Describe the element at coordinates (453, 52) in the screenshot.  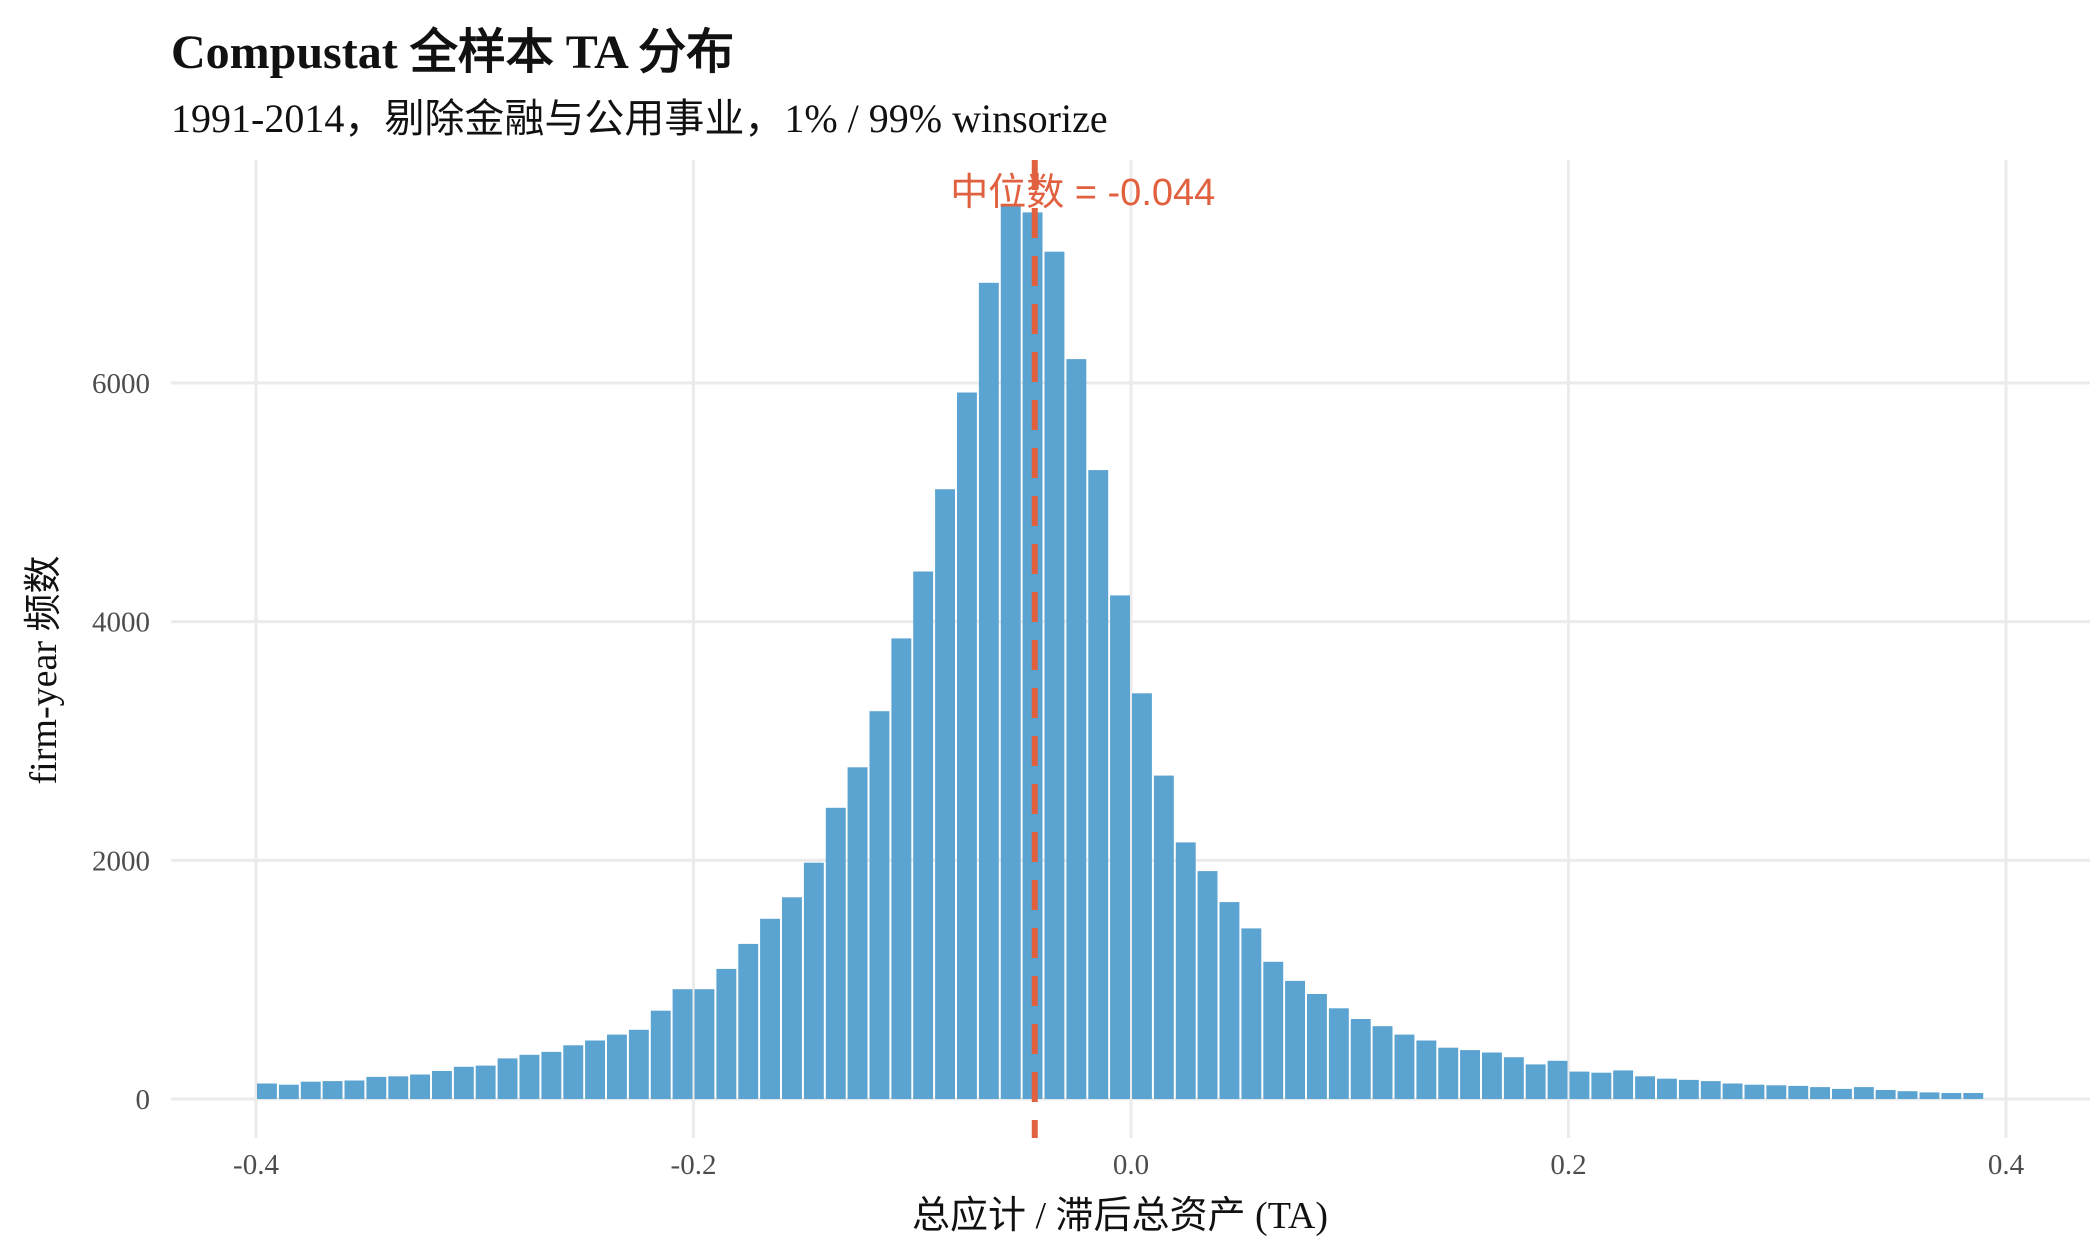
I see `chart-title: Compustat 全样本 TA 分布` at that location.